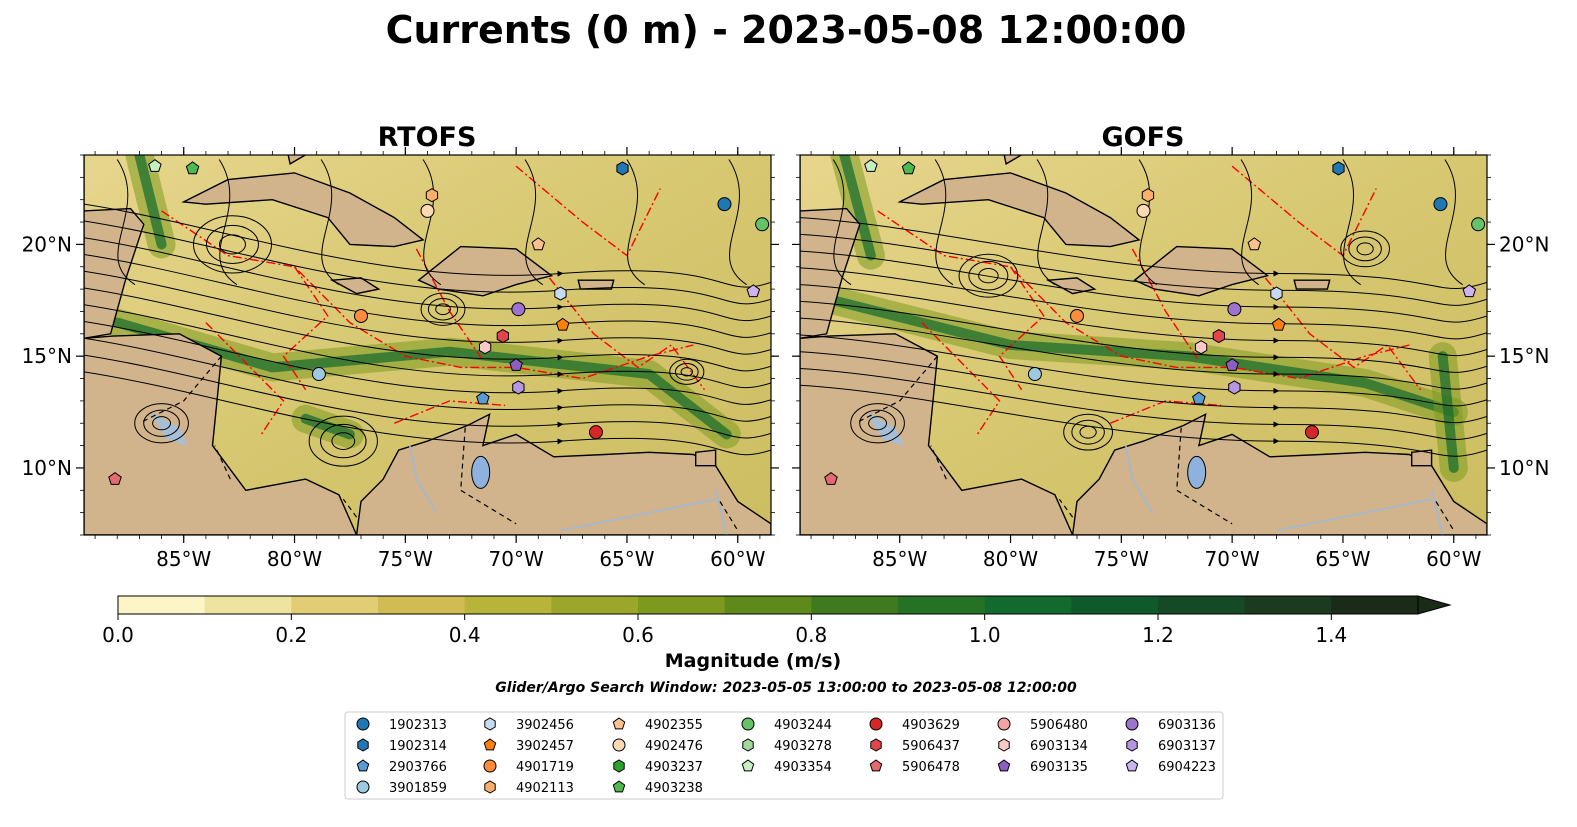 The image size is (1577, 827). I want to click on legend-label-4903244: 4903244, so click(803, 725).